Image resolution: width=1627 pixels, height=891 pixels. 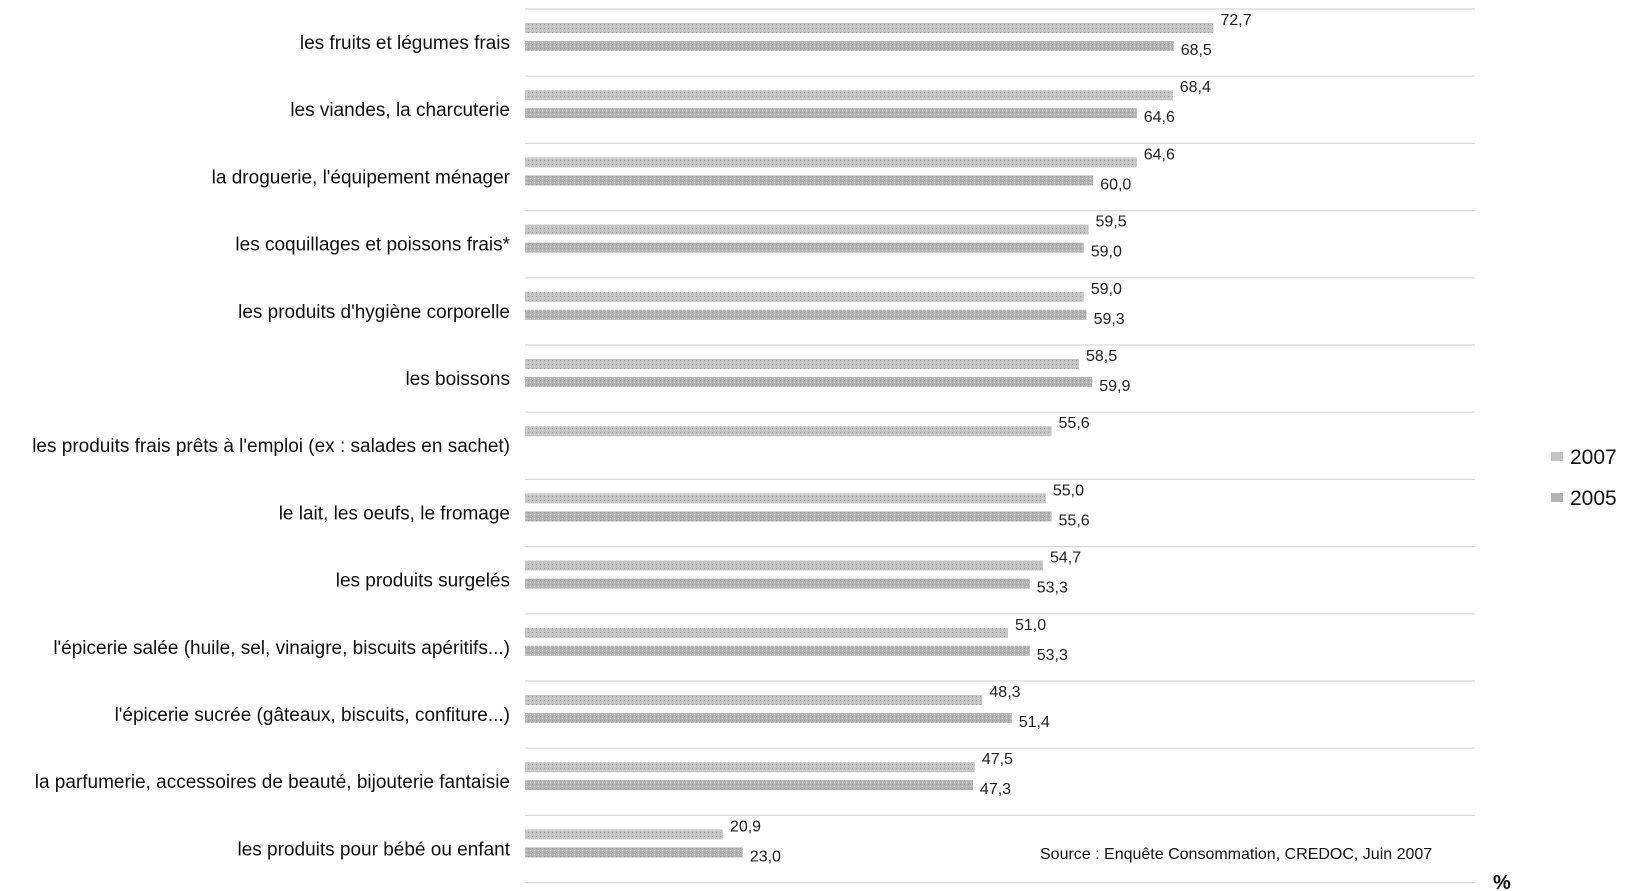 What do you see at coordinates (1114, 386) in the screenshot?
I see `value-label-2005: 59,9` at bounding box center [1114, 386].